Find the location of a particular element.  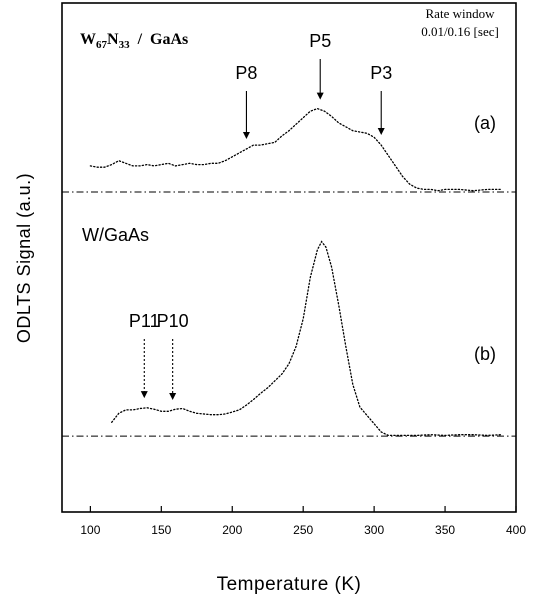

x-tick-label-400: 400 is located at coordinates (516, 530).